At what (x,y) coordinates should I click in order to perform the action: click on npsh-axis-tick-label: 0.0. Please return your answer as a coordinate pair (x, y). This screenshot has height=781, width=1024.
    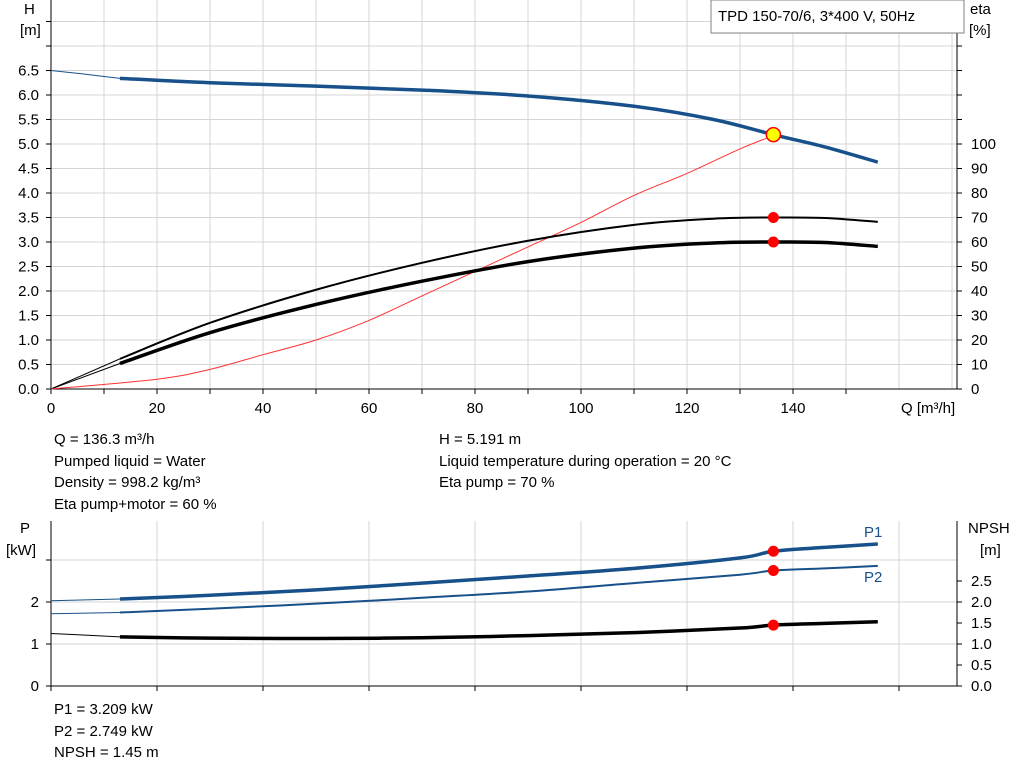
    Looking at the image, I should click on (981, 686).